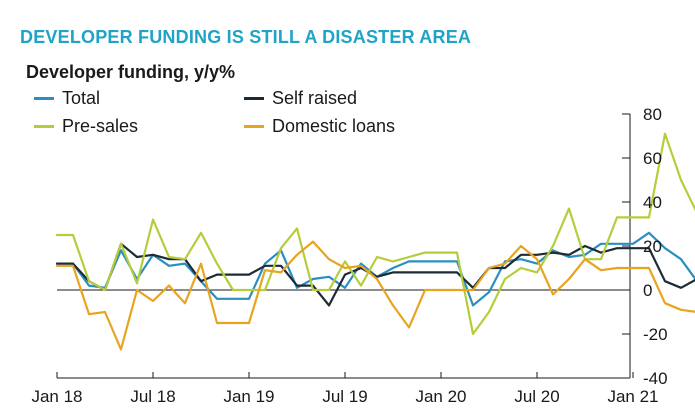 This screenshot has height=416, width=695. I want to click on chart-subtitle: Developer funding, y/y%, so click(131, 72).